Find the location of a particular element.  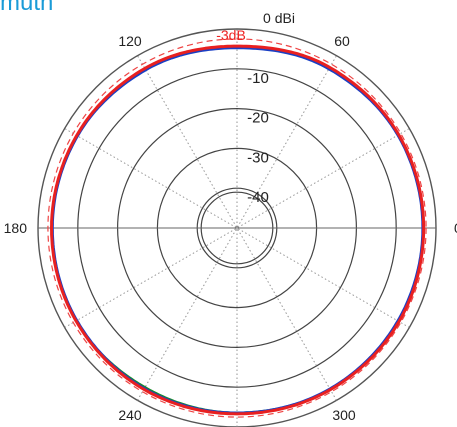

radial-tick-0: 0 dBi is located at coordinates (279, 18).